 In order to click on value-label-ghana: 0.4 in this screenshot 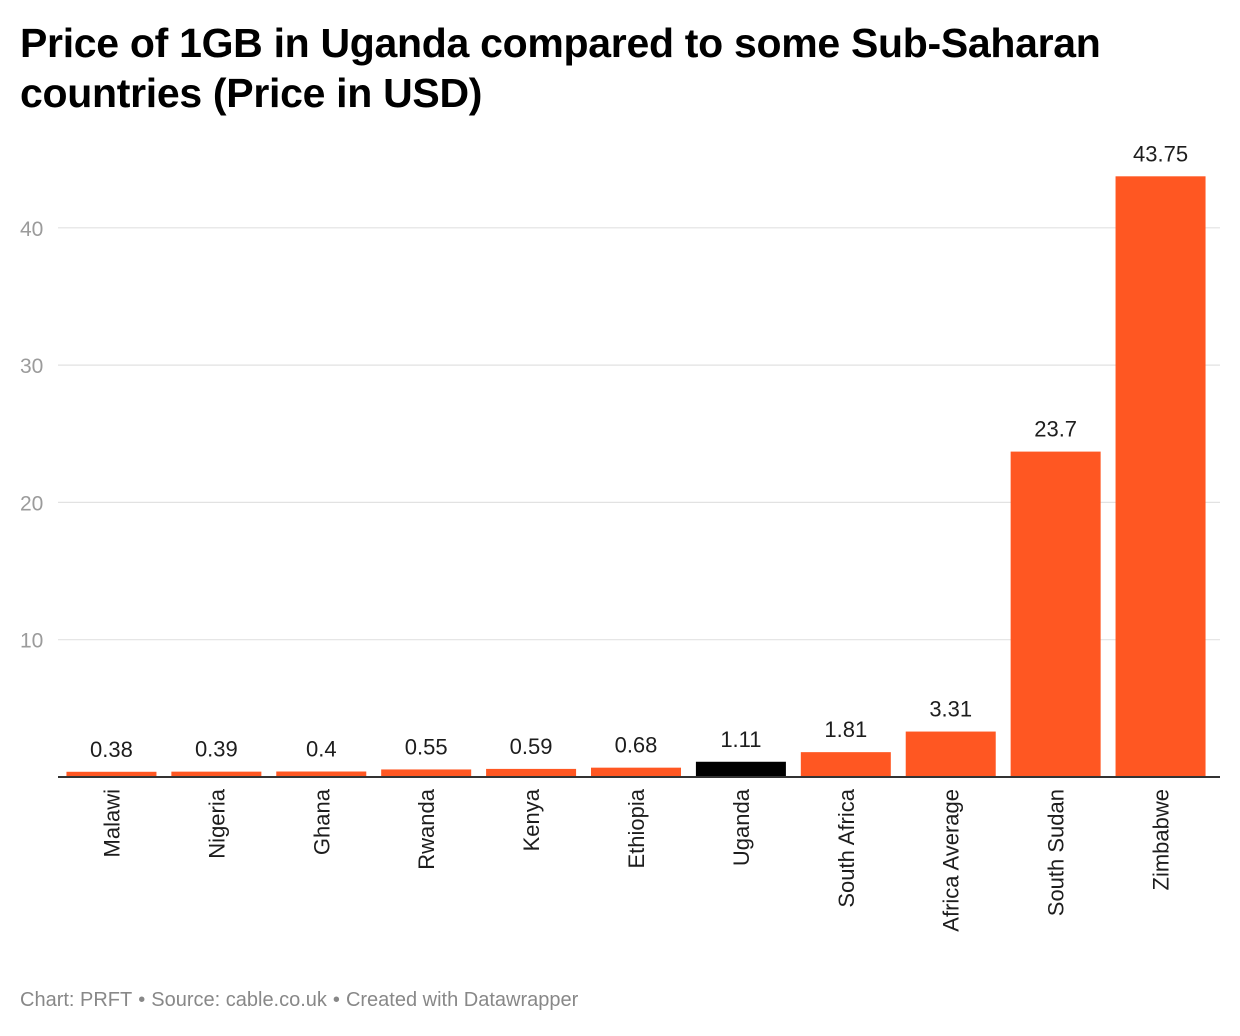, I will do `click(321, 749)`.